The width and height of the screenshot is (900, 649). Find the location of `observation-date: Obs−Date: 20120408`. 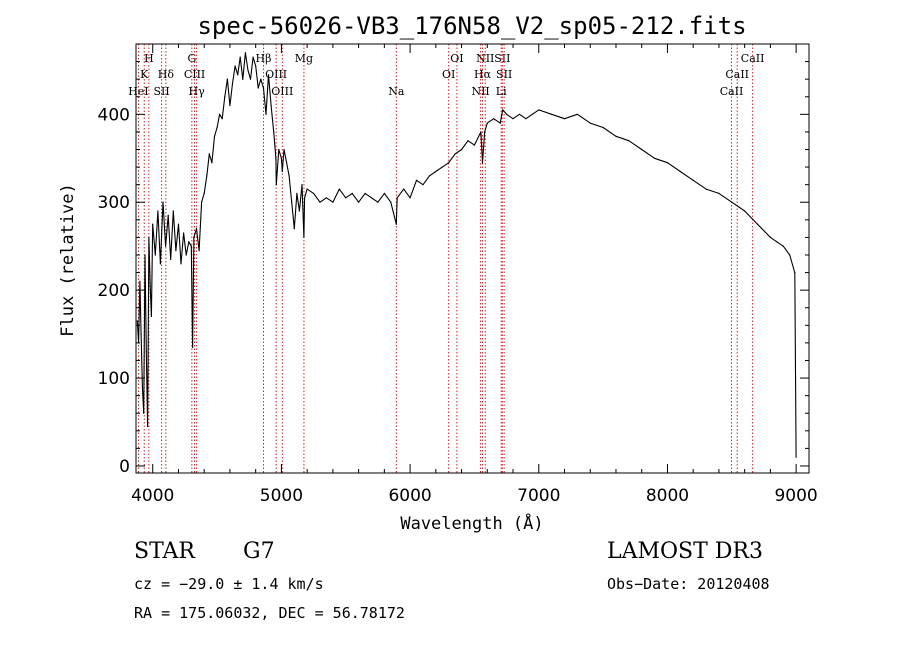

observation-date: Obs−Date: 20120408 is located at coordinates (688, 584).